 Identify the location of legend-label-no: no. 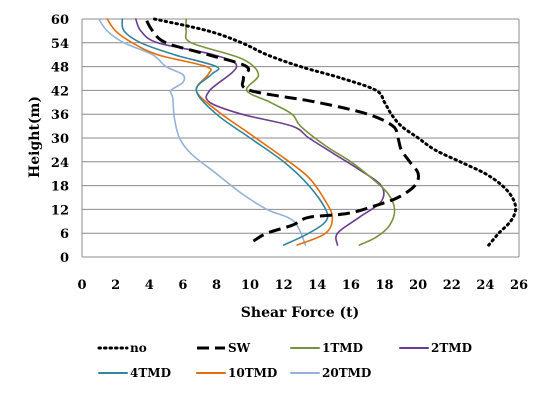
(138, 348).